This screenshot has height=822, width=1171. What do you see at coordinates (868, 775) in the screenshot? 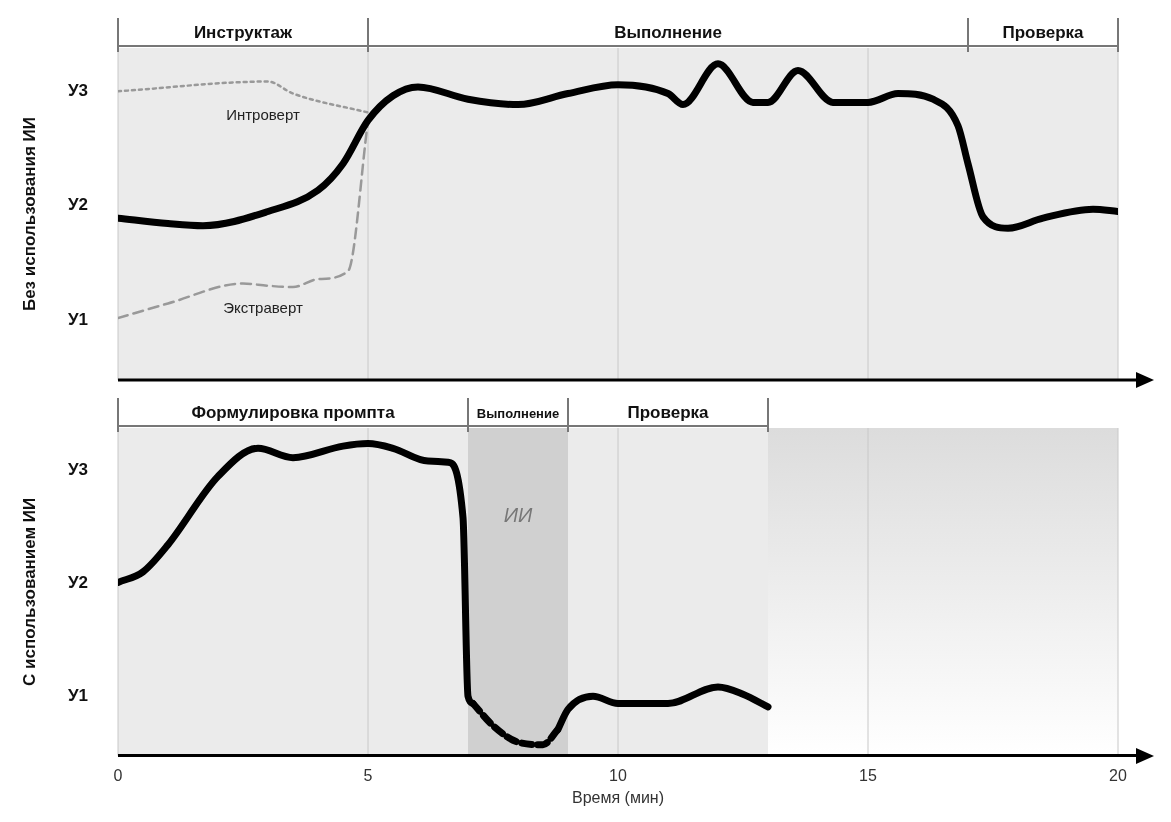
I see `x-tick-label: 15` at bounding box center [868, 775].